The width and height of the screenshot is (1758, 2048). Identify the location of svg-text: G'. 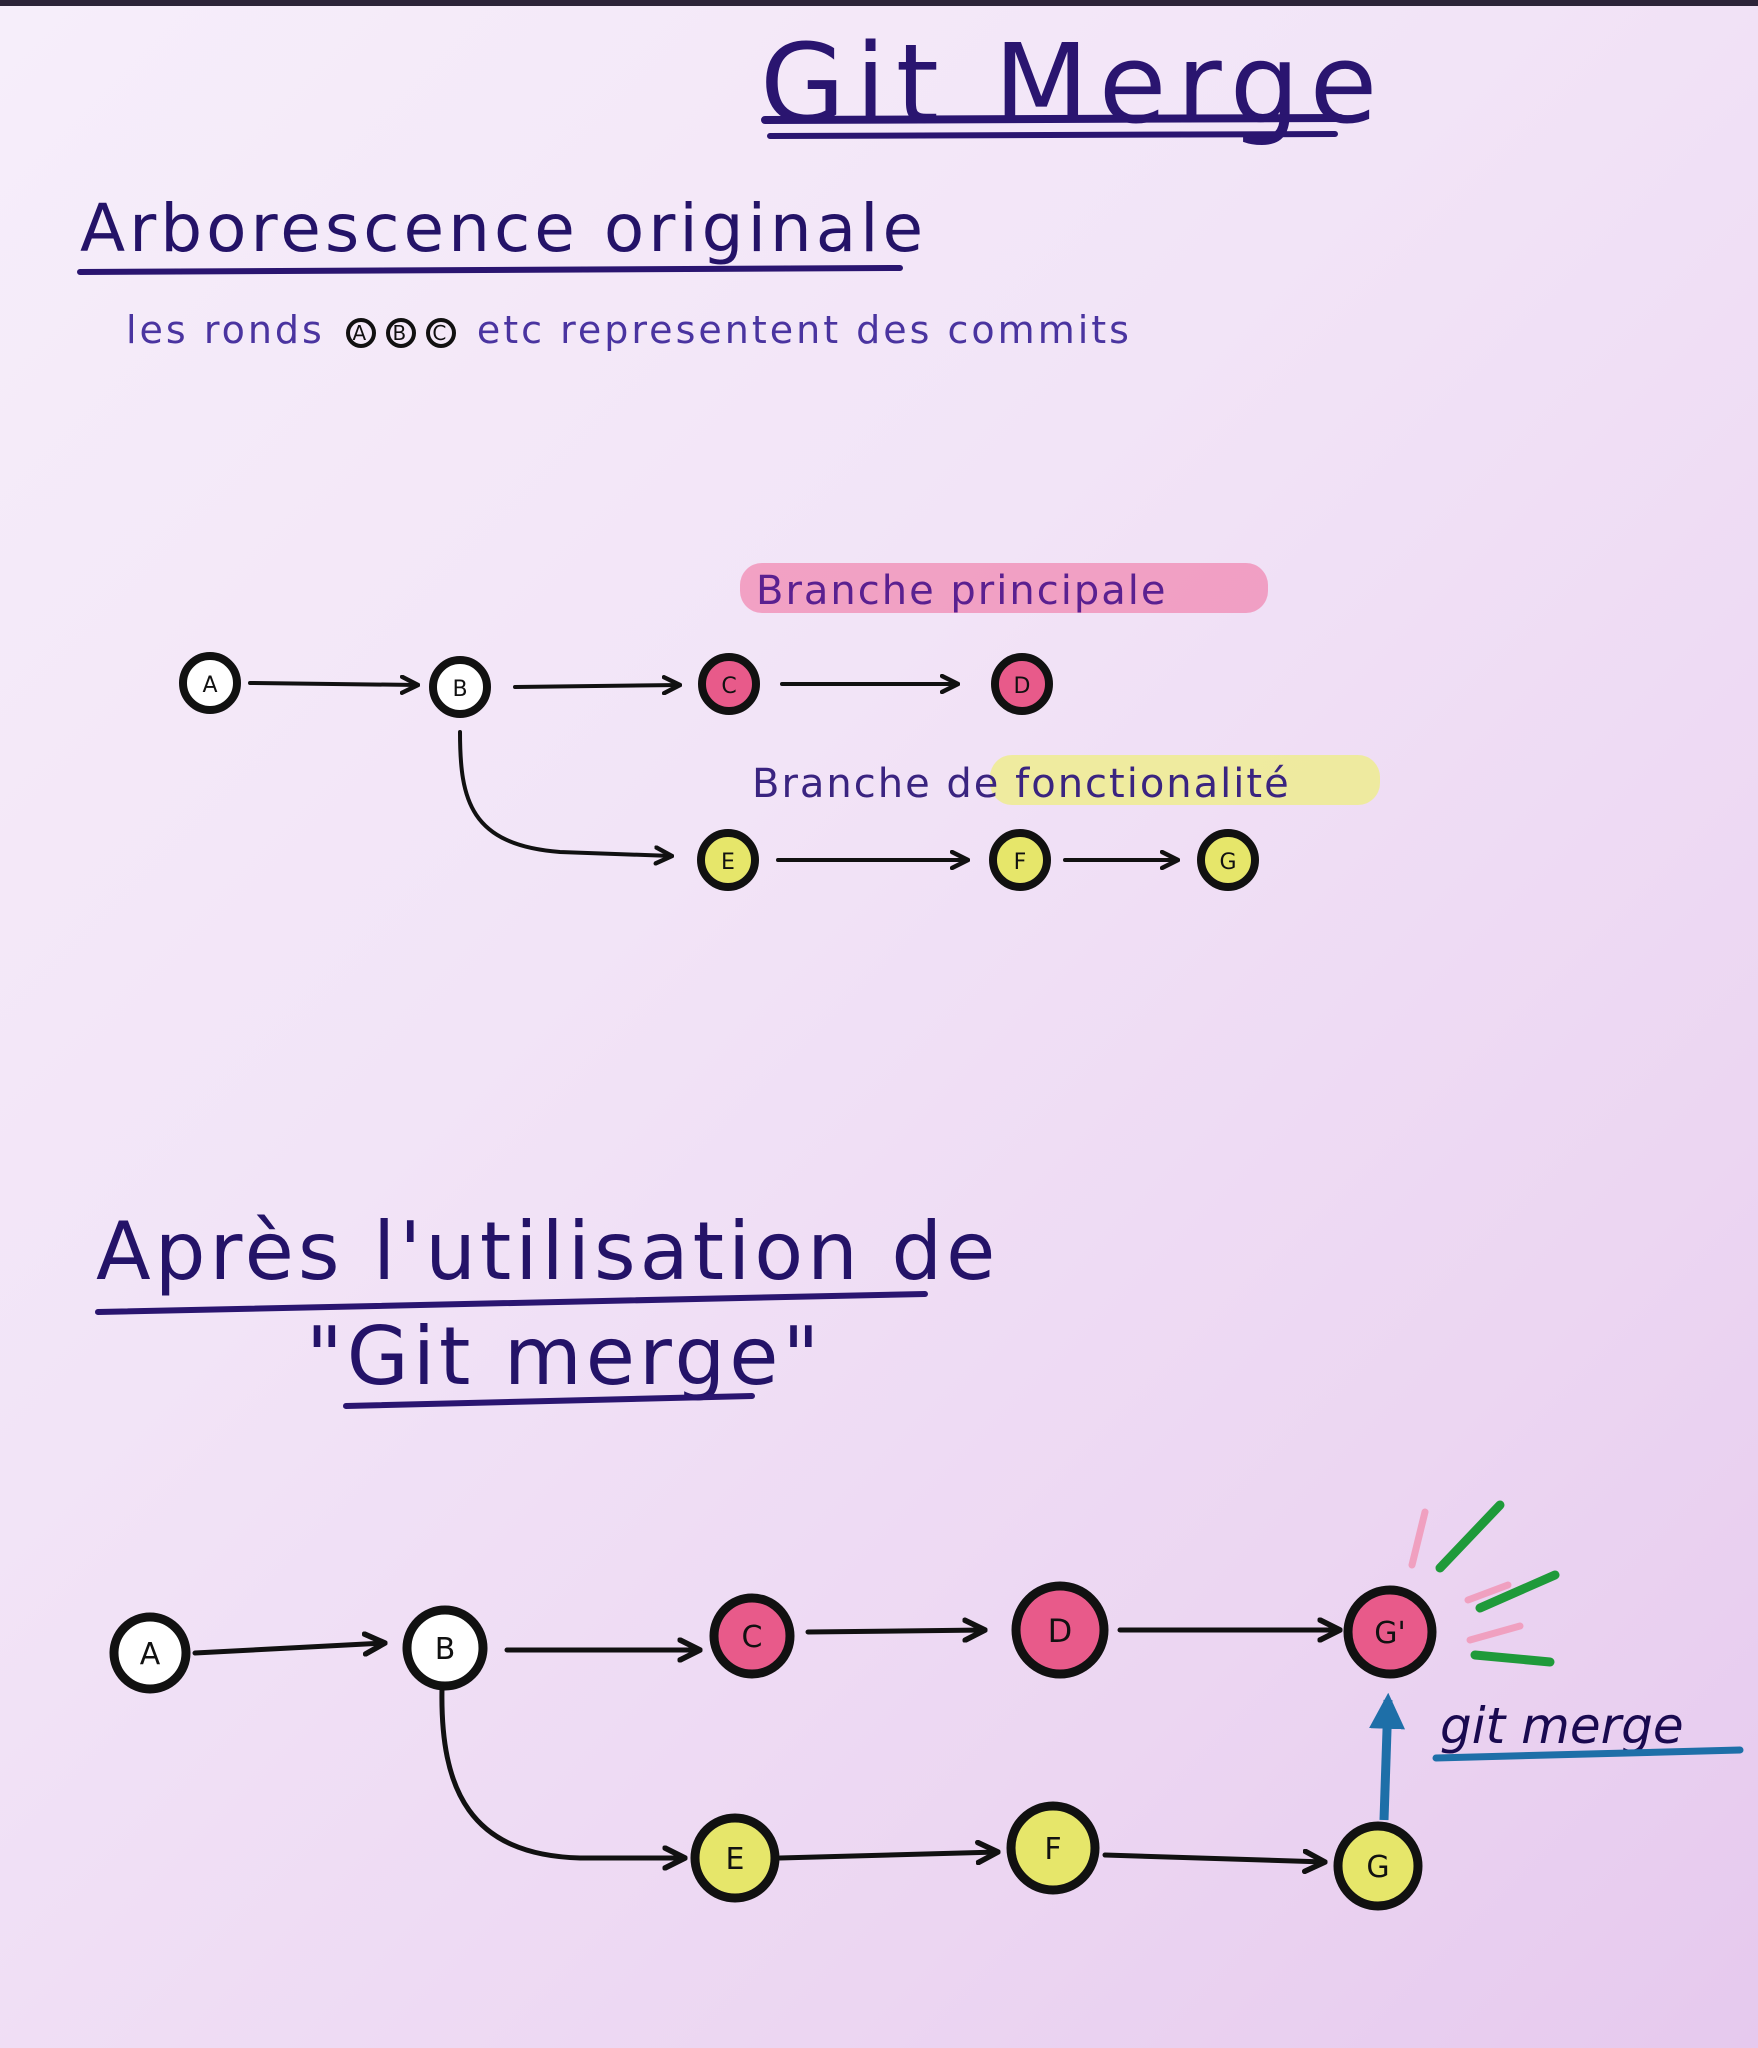
(1390, 1633).